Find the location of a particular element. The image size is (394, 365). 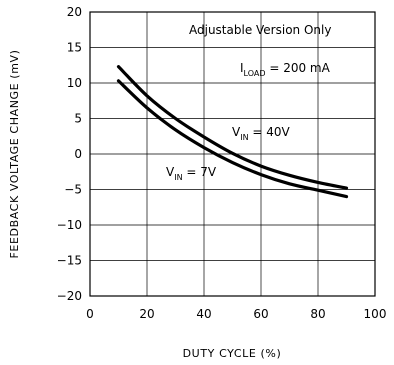

x-tick-label: 80 is located at coordinates (317, 314).